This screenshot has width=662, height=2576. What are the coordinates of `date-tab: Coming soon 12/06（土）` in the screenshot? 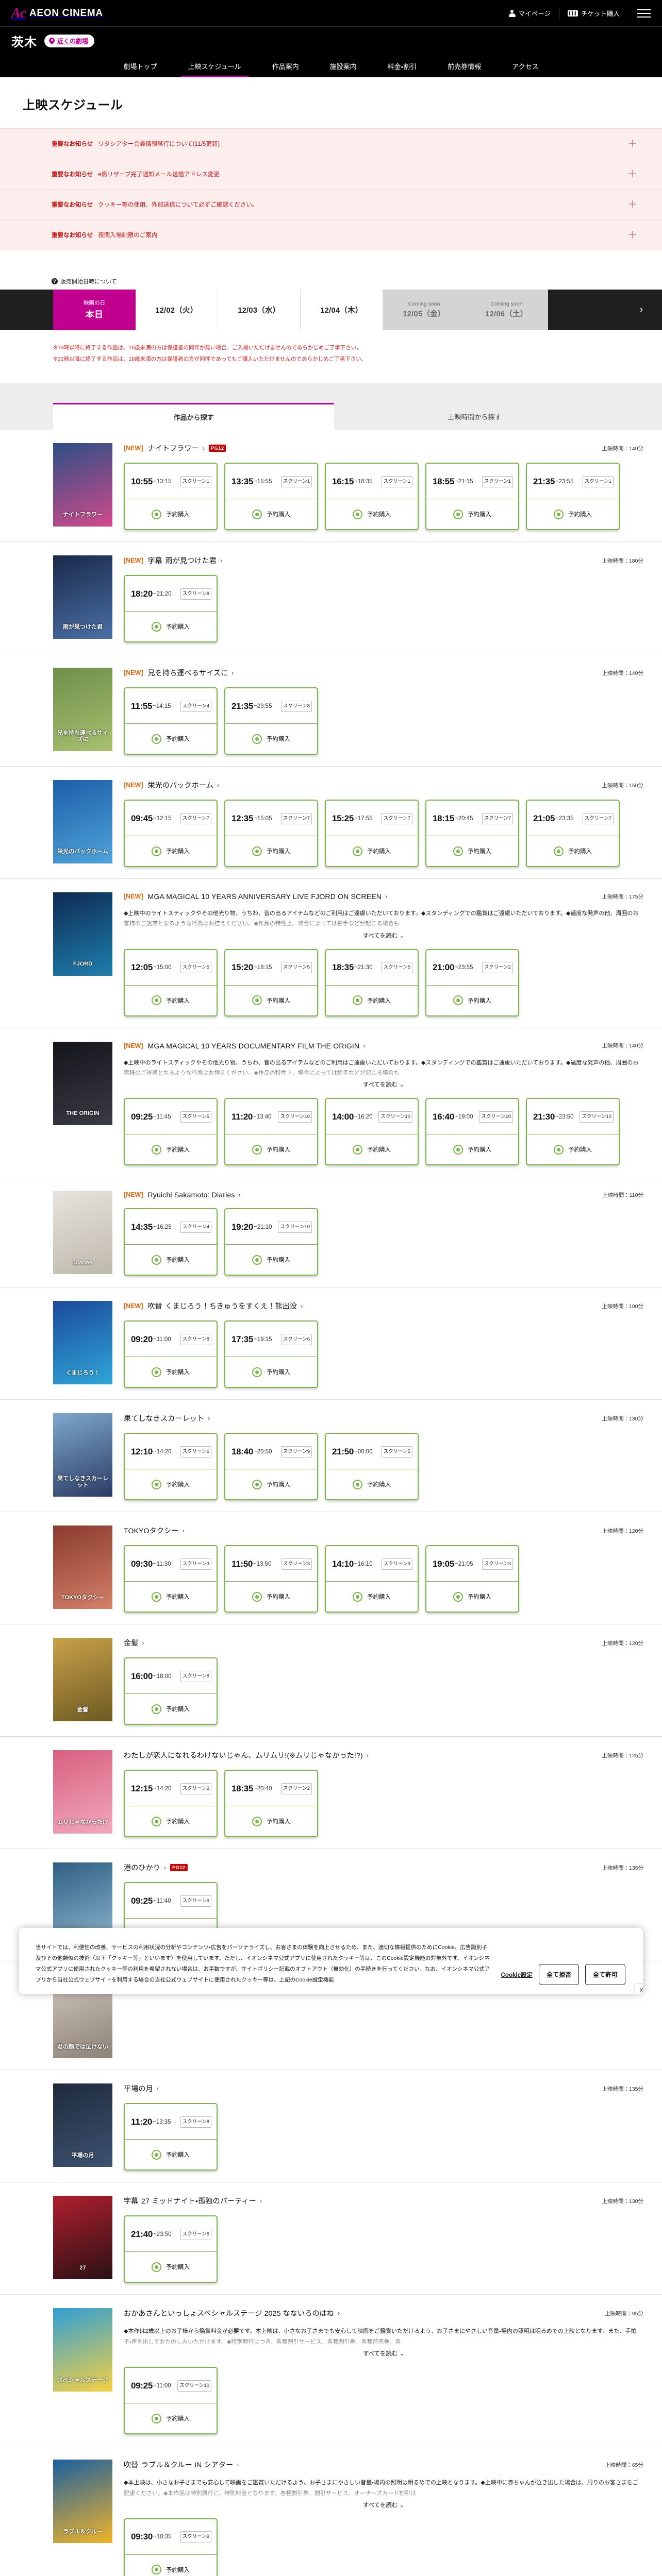 It's located at (507, 310).